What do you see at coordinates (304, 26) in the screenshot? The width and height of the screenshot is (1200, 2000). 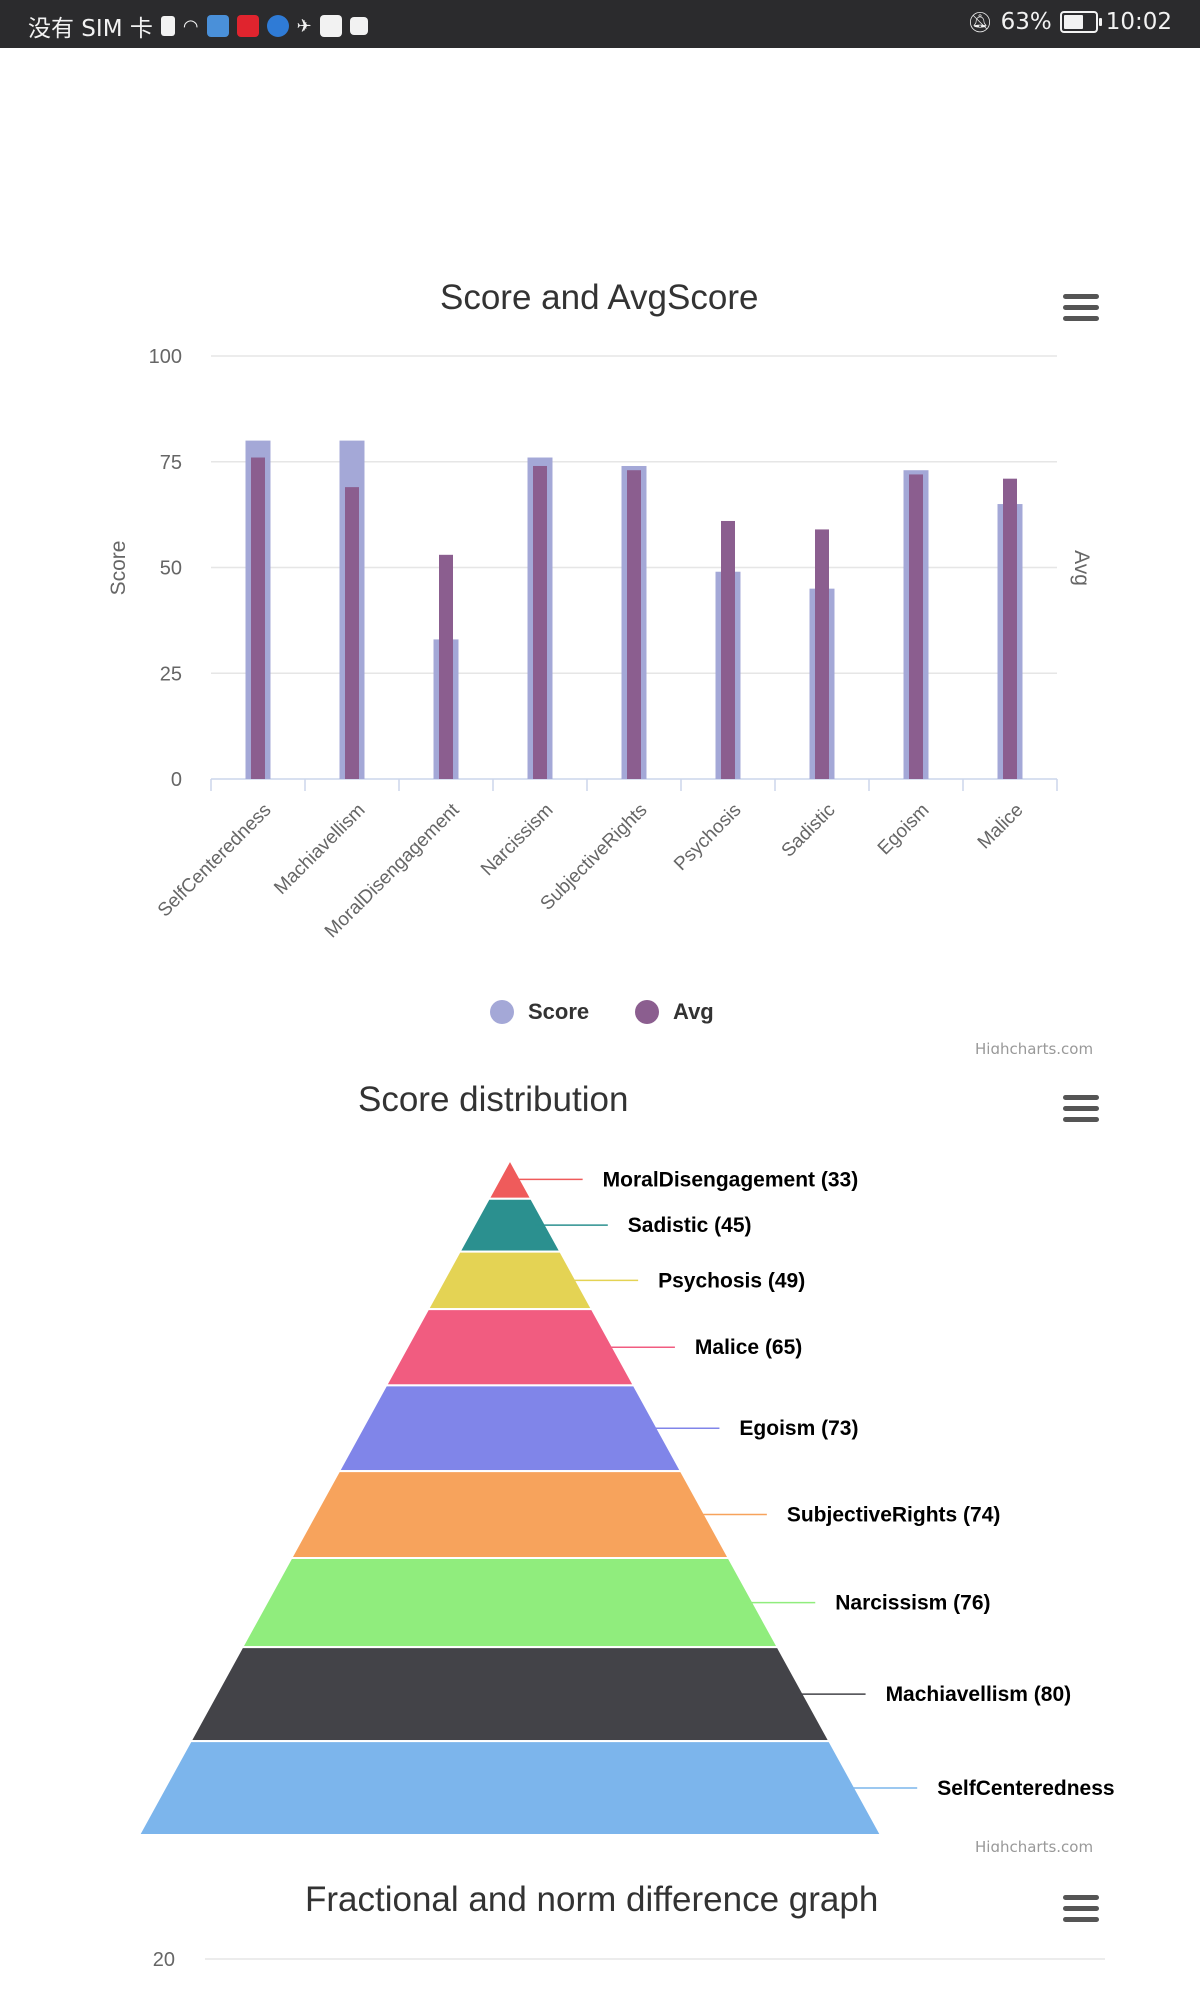 I see `bird-icon: ✈` at bounding box center [304, 26].